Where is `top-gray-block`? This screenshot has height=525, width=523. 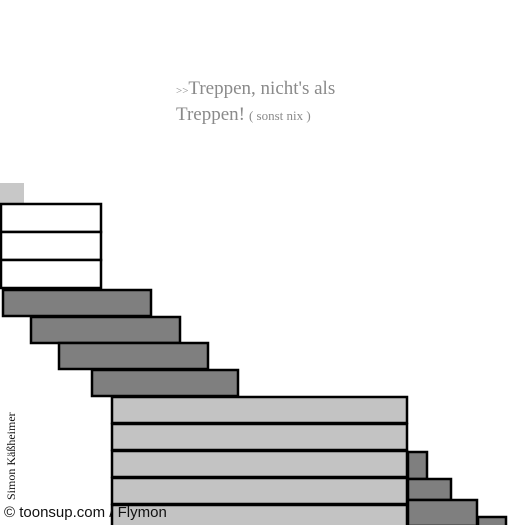
top-gray-block is located at coordinates (12, 193).